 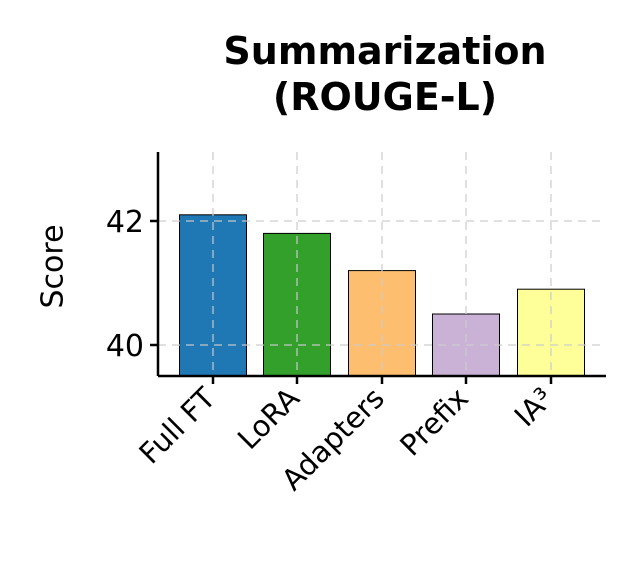 I want to click on y-tick-label: 40, so click(x=125, y=346).